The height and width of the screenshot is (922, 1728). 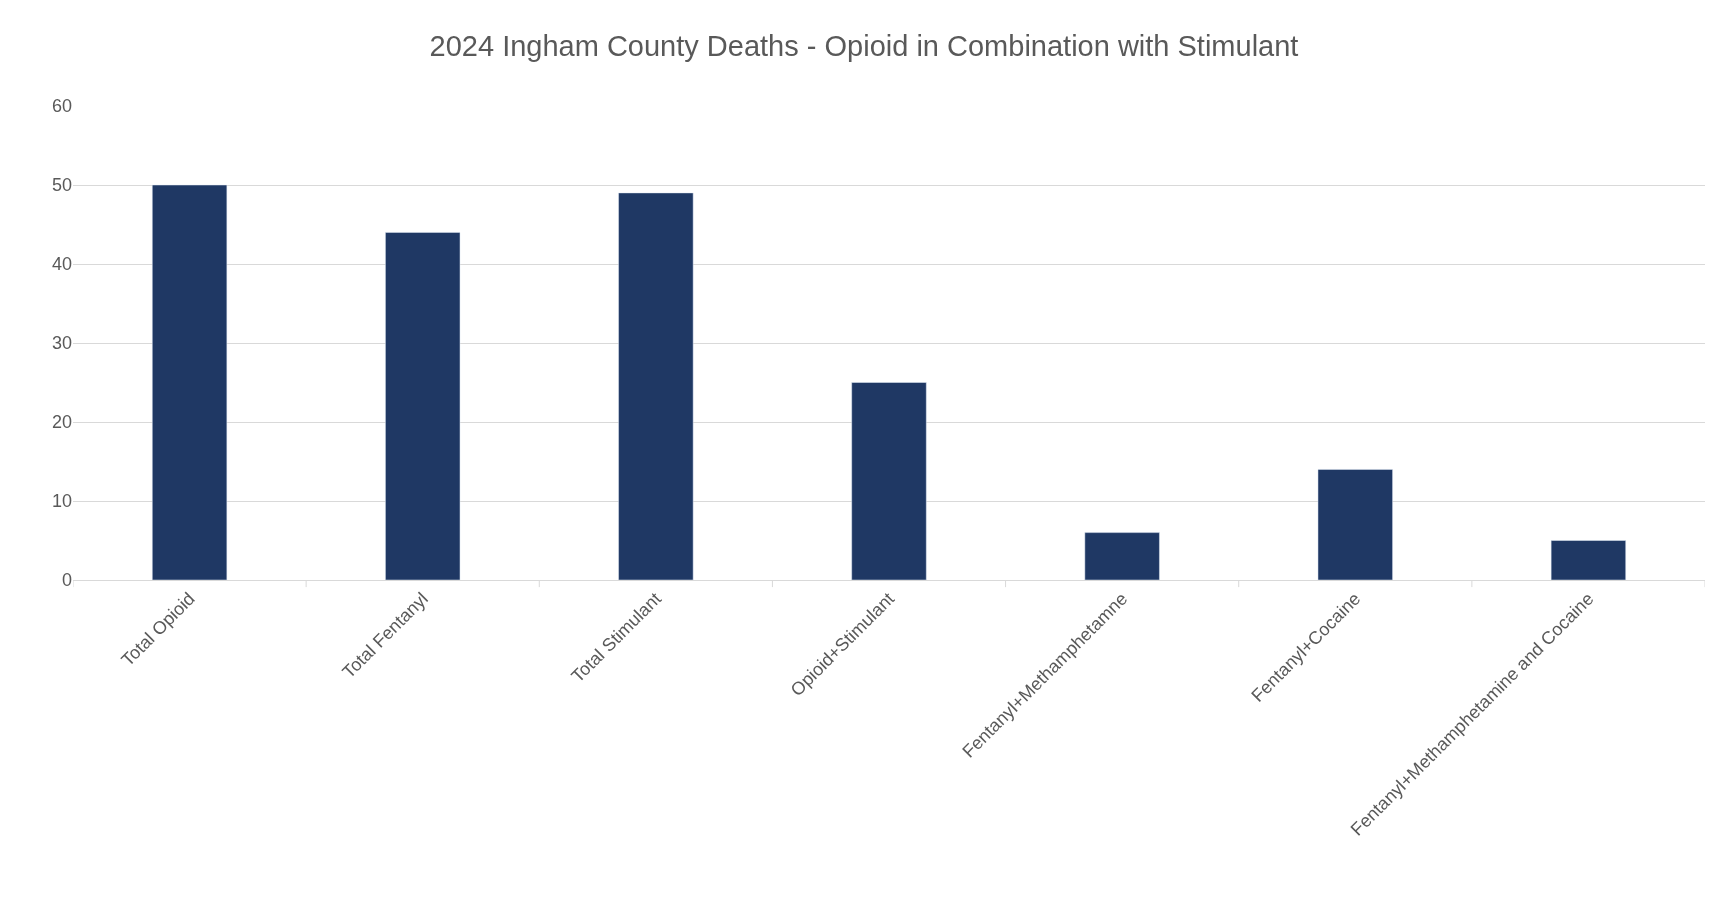 What do you see at coordinates (61, 343) in the screenshot?
I see `y-tick-label: 30` at bounding box center [61, 343].